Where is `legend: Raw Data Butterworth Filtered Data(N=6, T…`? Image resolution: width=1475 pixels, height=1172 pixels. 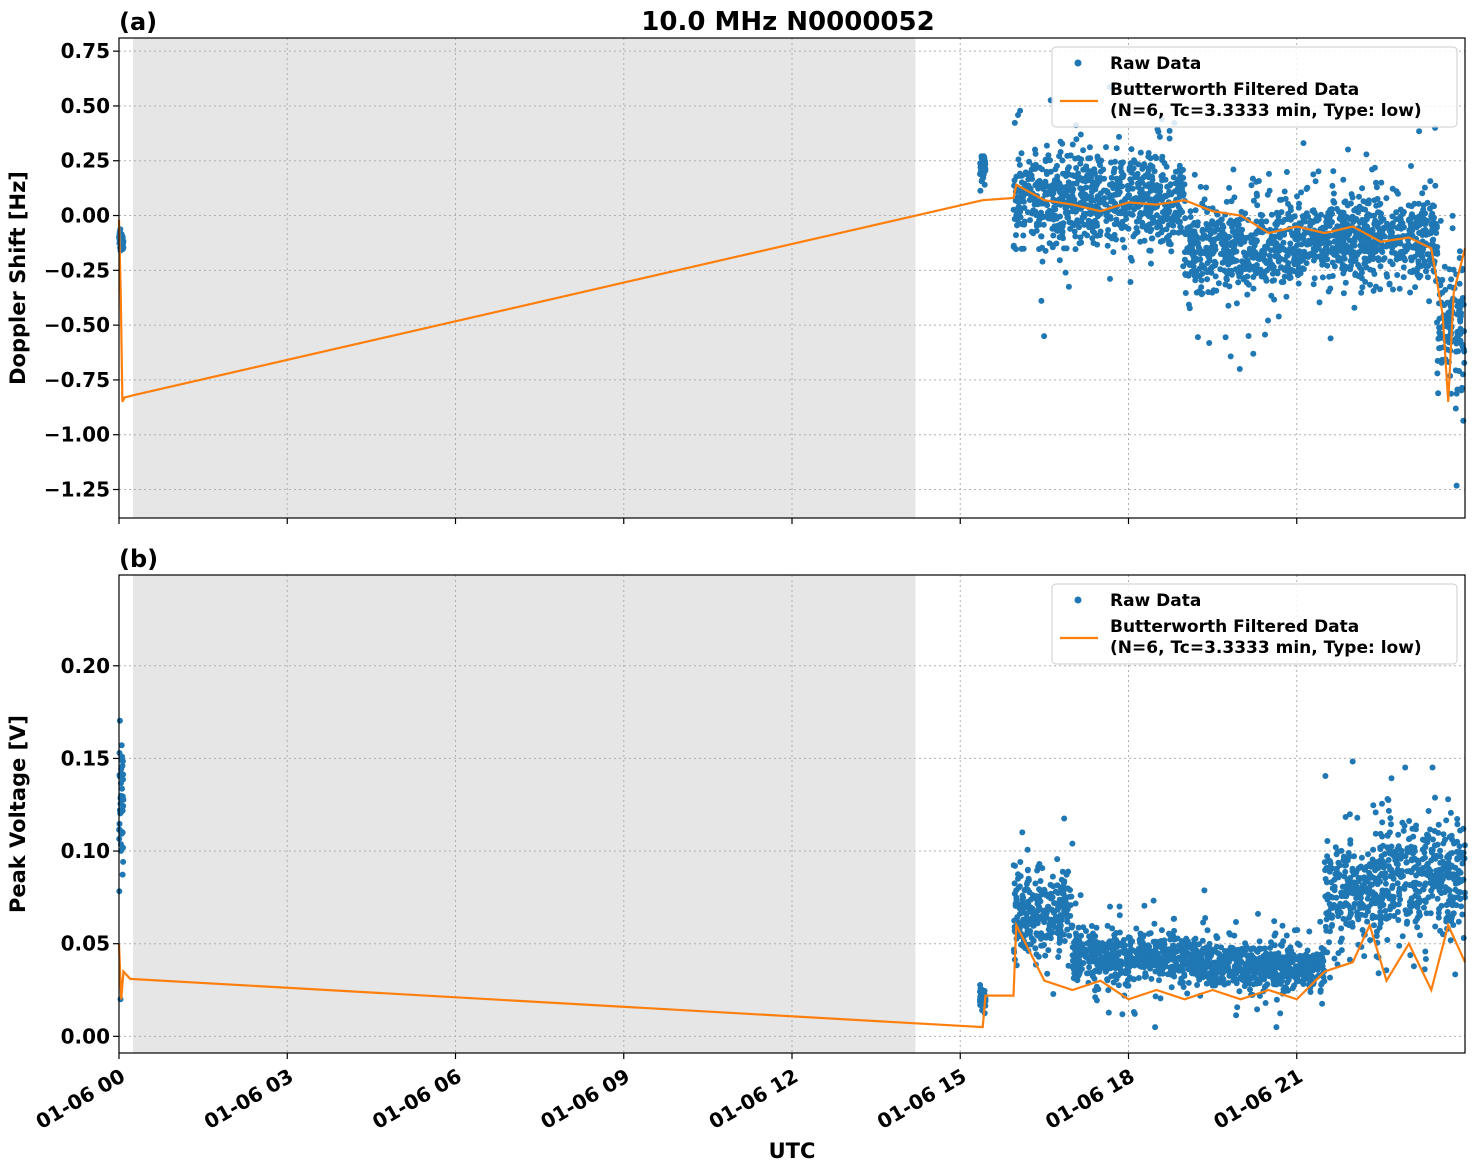 legend: Raw Data Butterworth Filtered Data(N=6, T… is located at coordinates (1254, 87).